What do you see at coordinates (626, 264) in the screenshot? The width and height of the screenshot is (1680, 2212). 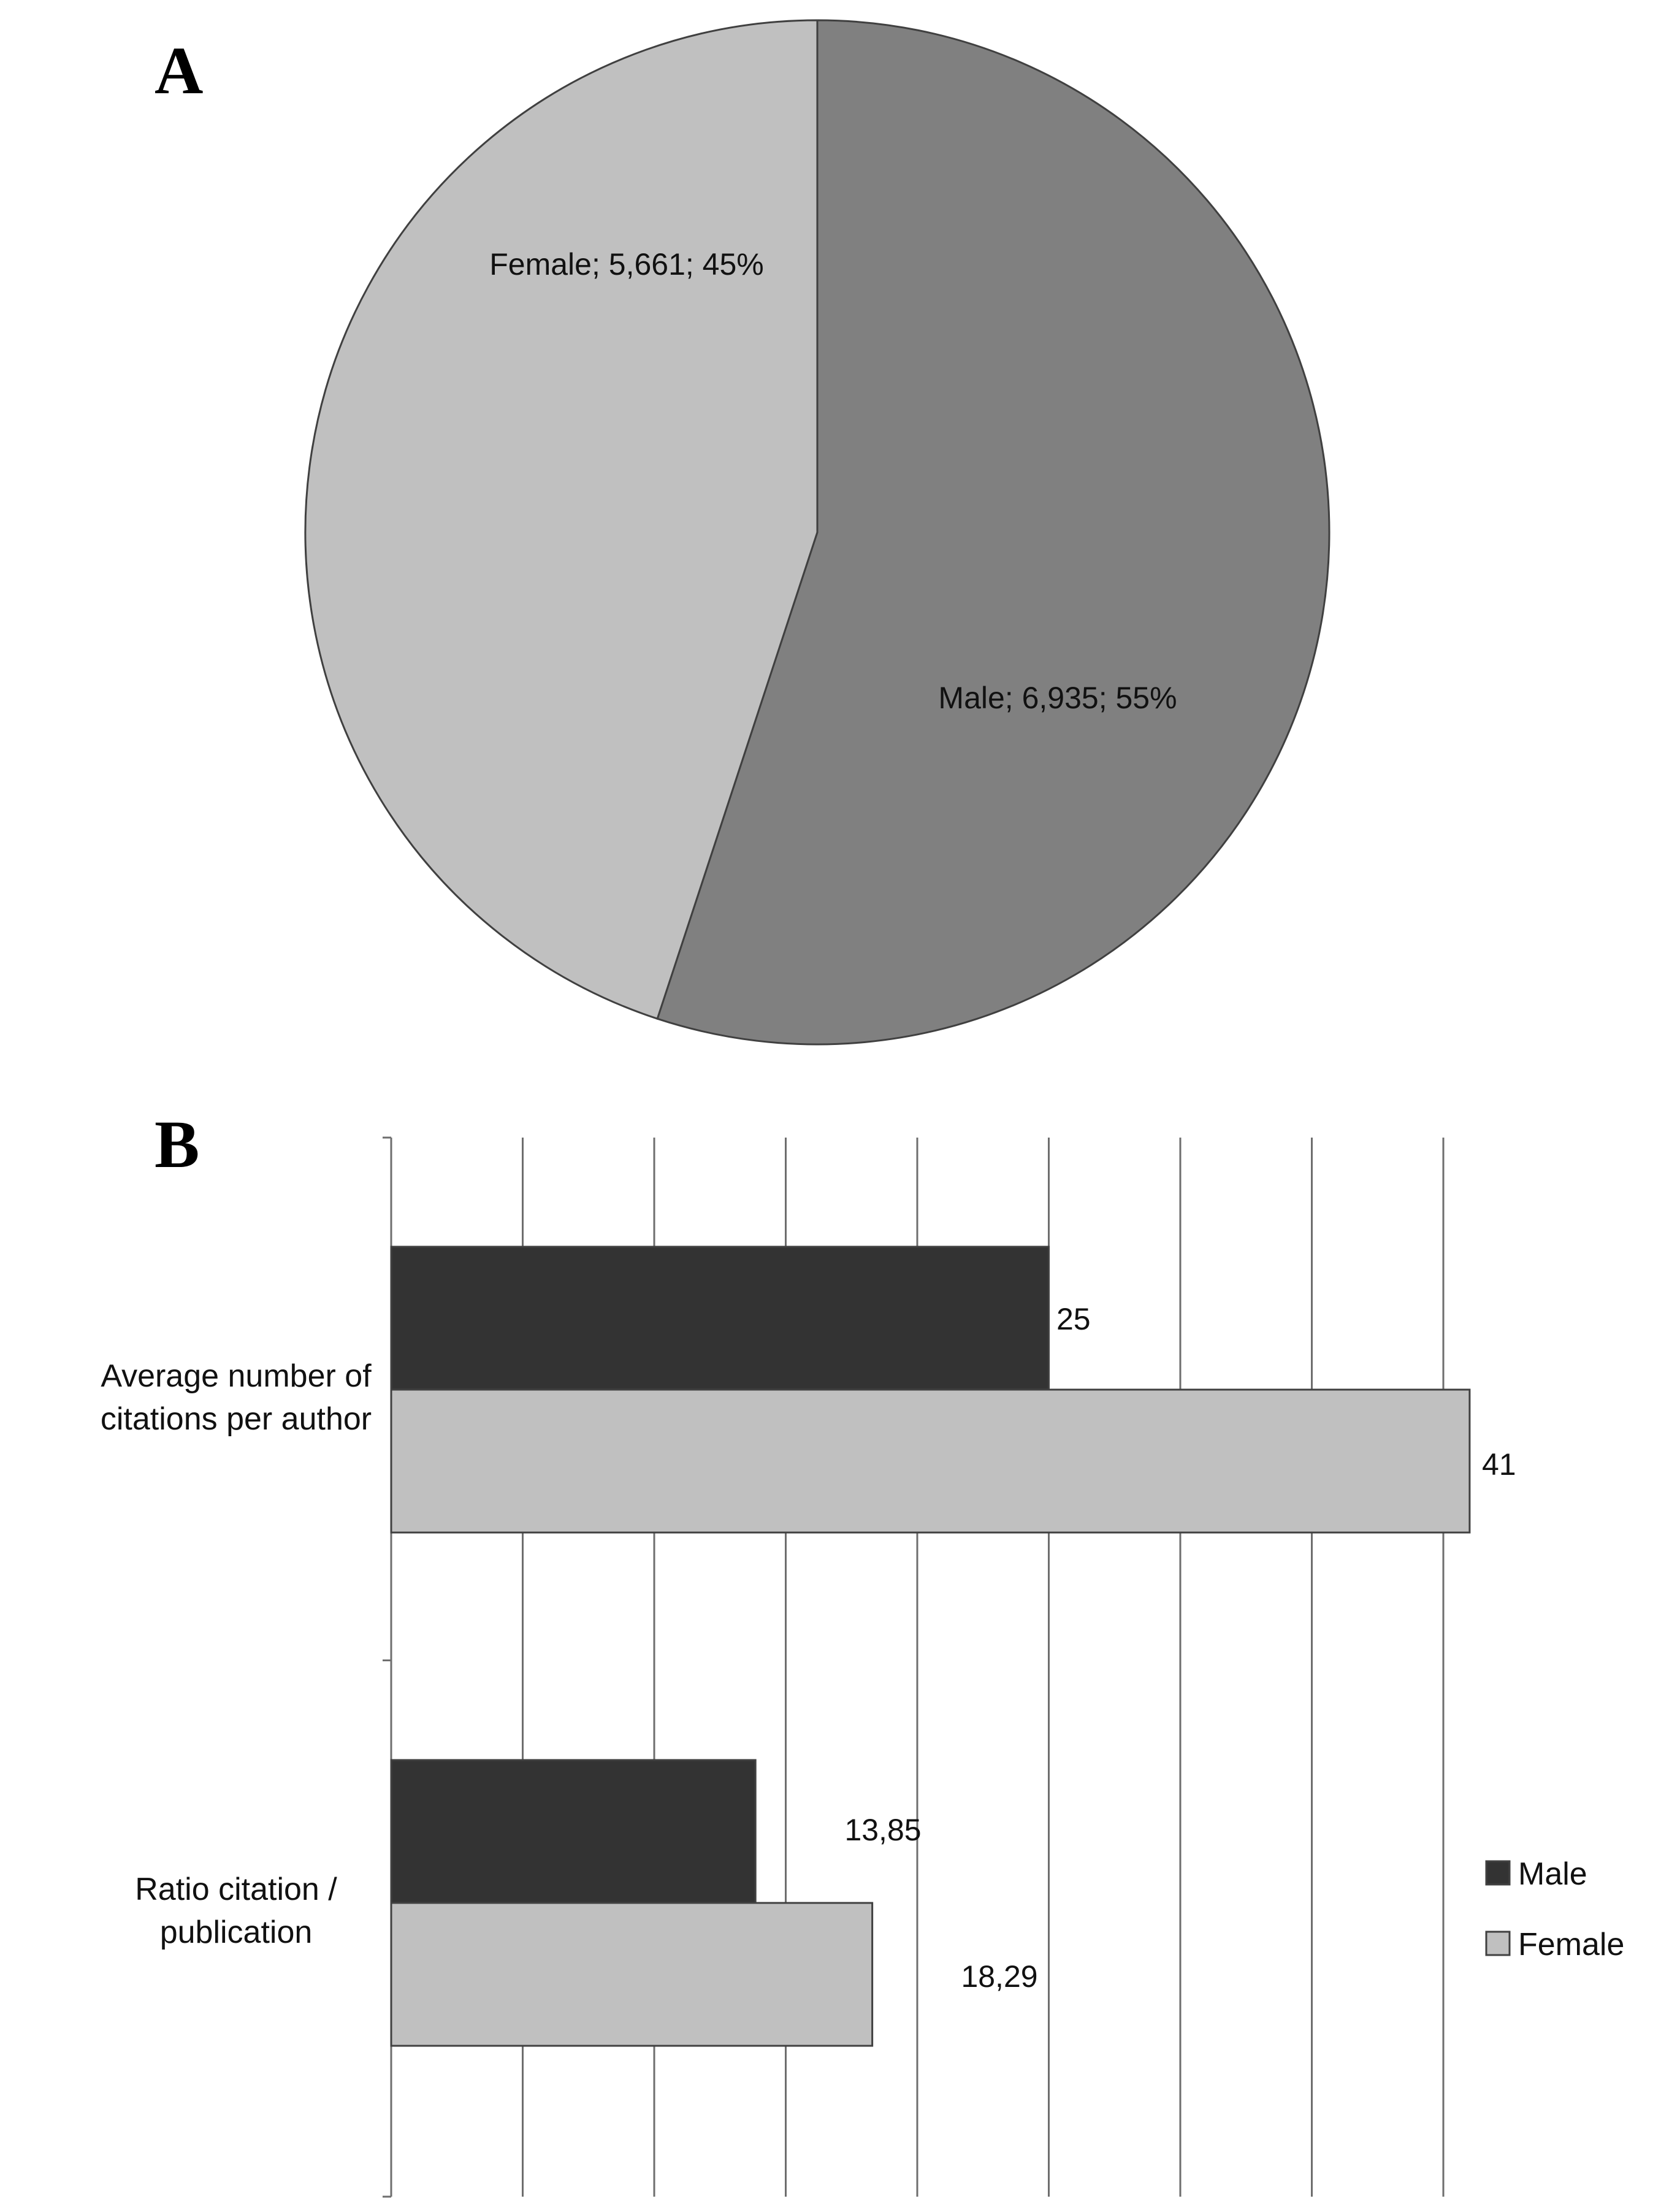 I see `pie-label-female: Female; 5,661; 45%` at bounding box center [626, 264].